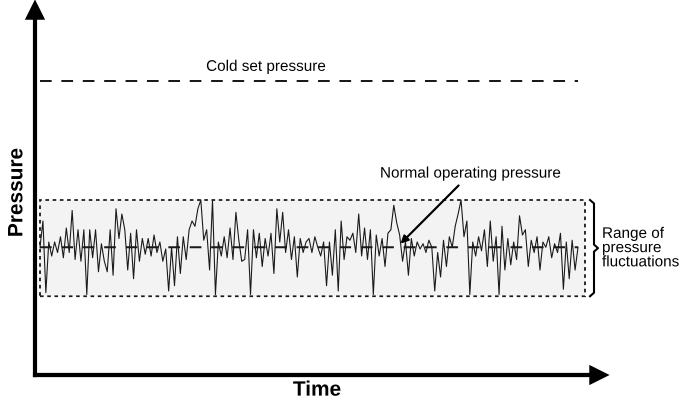 The height and width of the screenshot is (406, 687). What do you see at coordinates (266, 67) in the screenshot?
I see `ref-line-label: Cold set pressure` at bounding box center [266, 67].